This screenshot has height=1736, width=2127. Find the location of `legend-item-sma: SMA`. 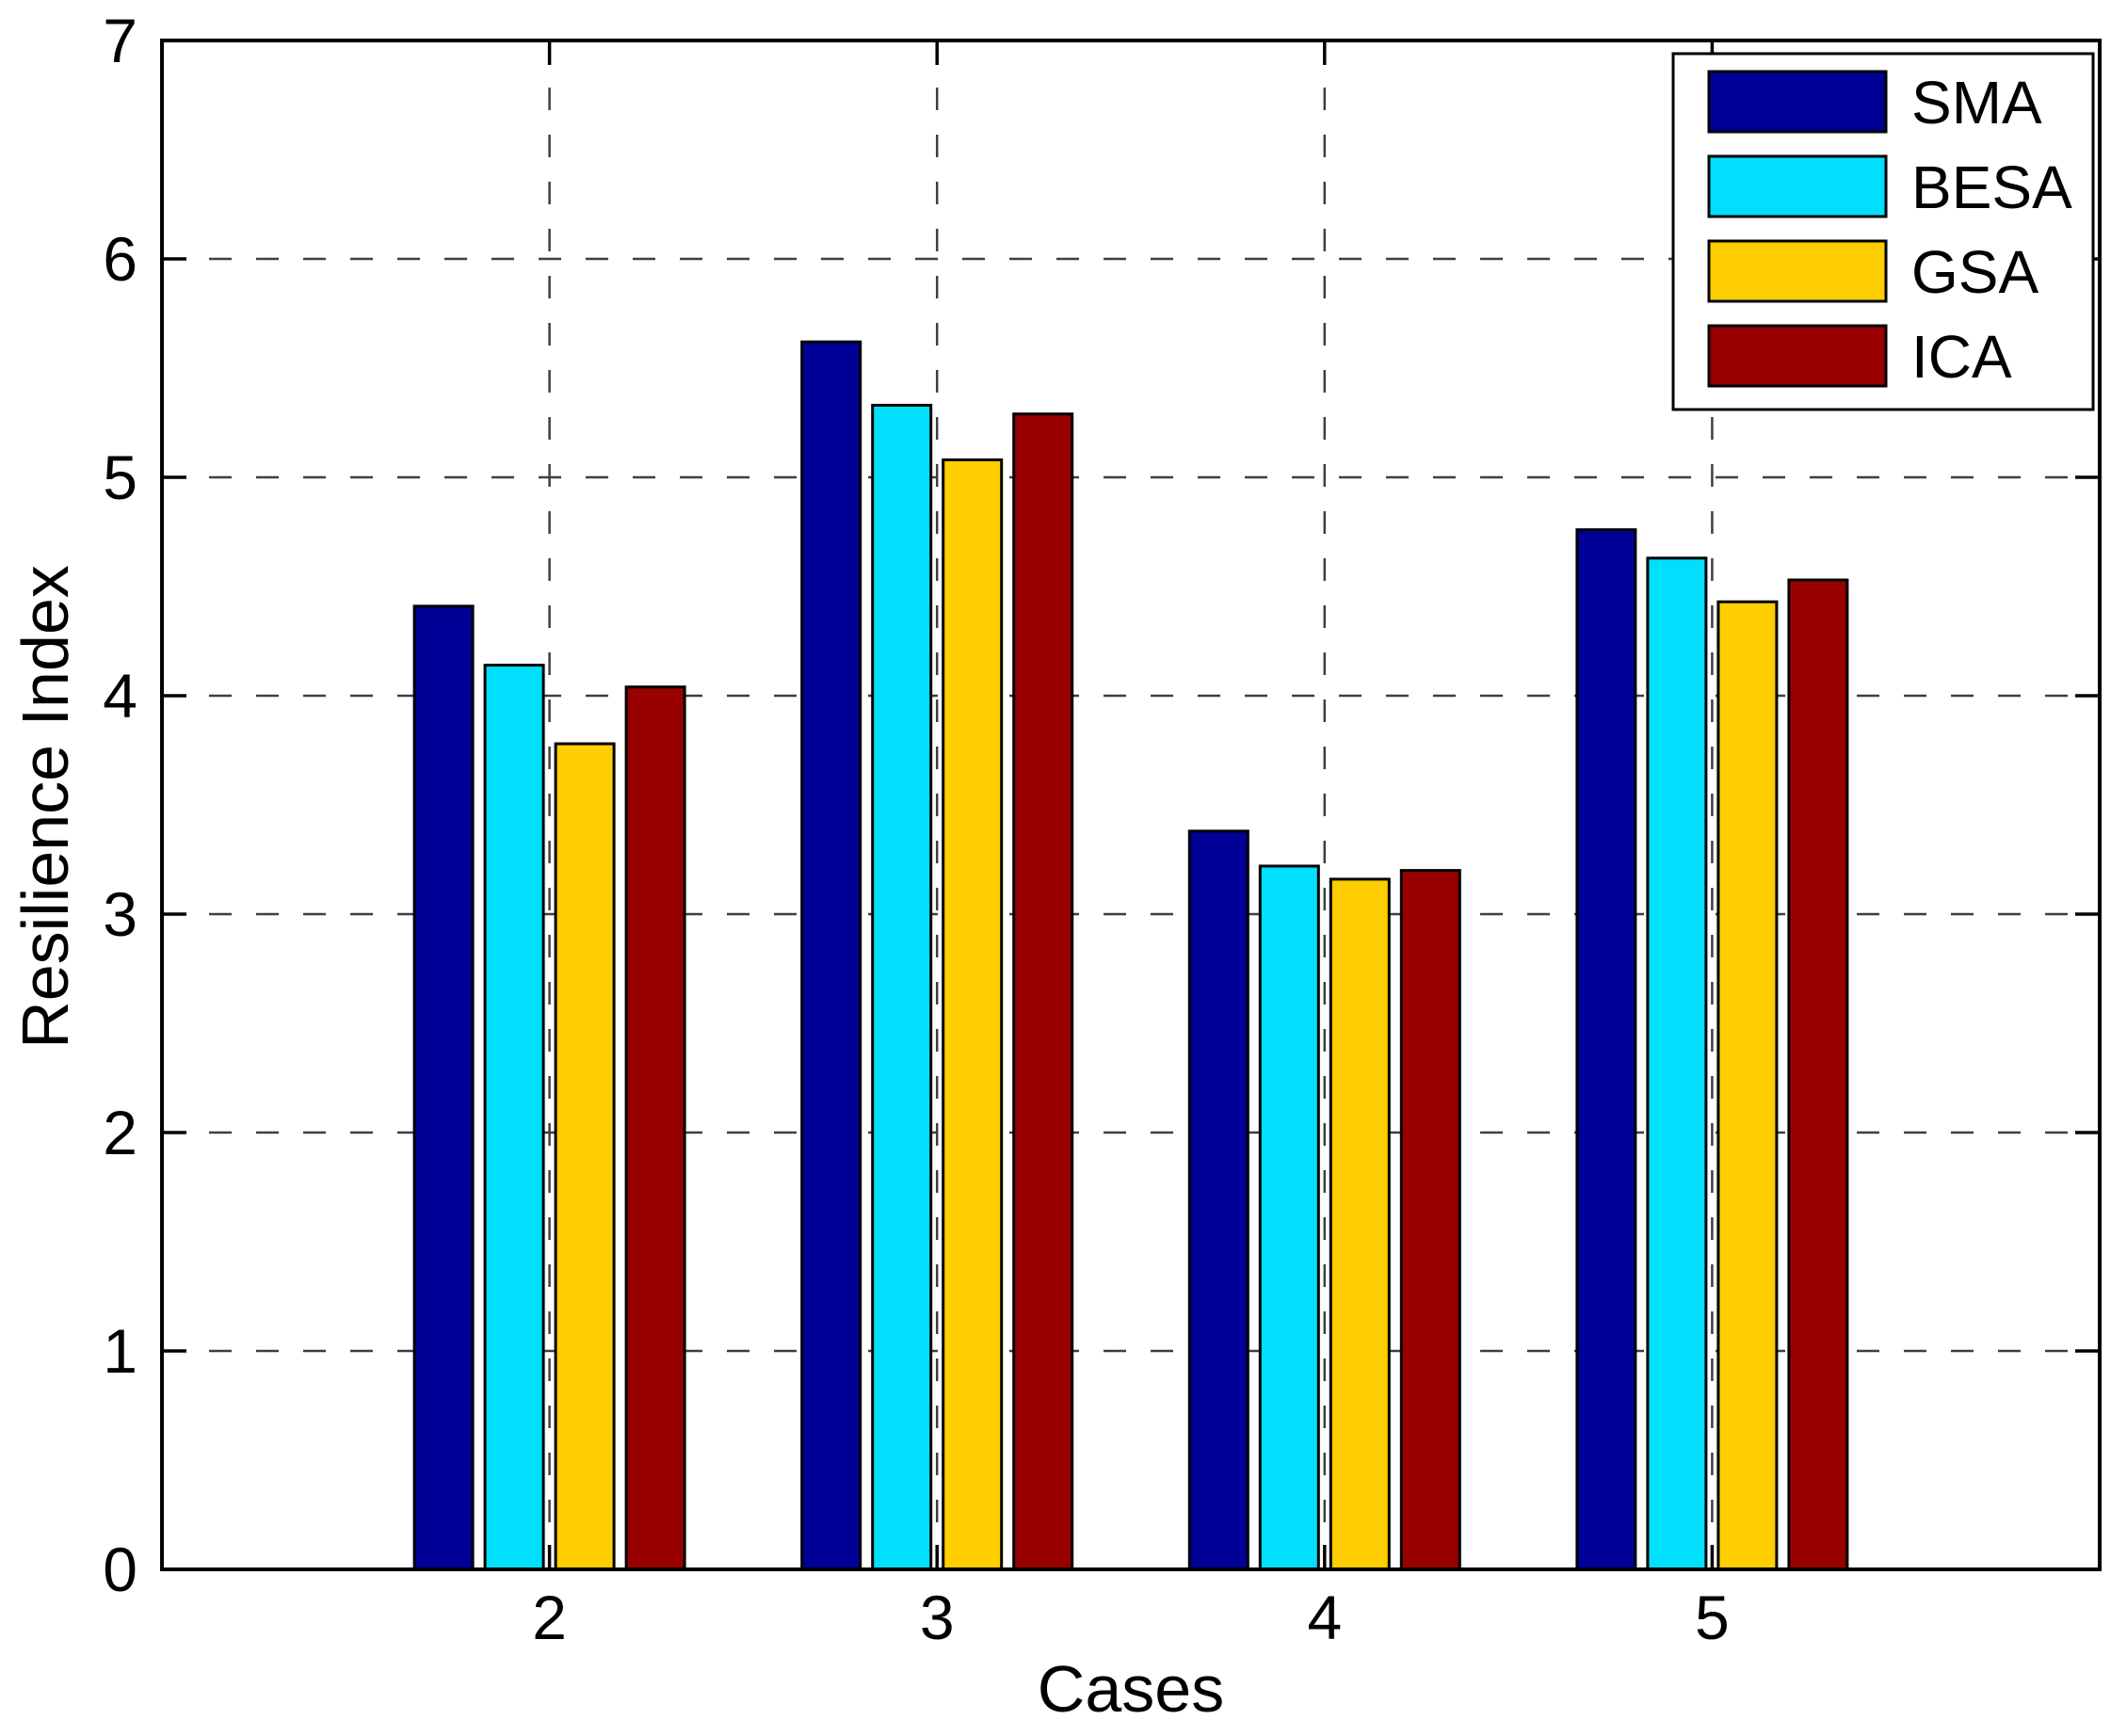

legend-item-sma: SMA is located at coordinates (1874, 103).